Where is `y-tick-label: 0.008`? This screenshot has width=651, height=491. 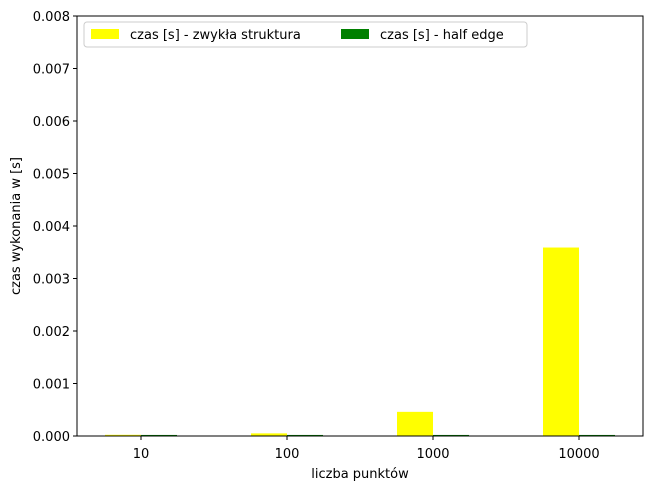 y-tick-label: 0.008 is located at coordinates (51, 17).